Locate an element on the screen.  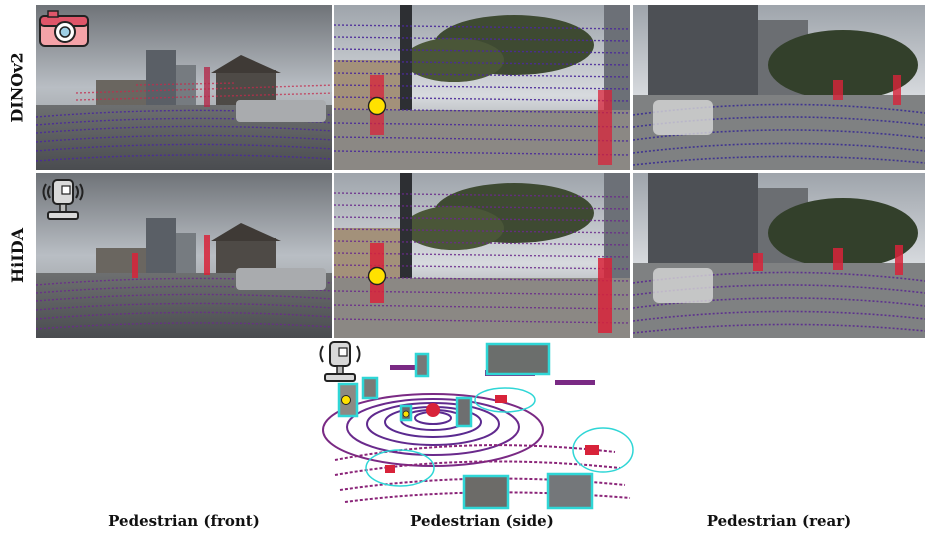
caption-rear: Pedestrian (rear) is located at coordinates (779, 521).